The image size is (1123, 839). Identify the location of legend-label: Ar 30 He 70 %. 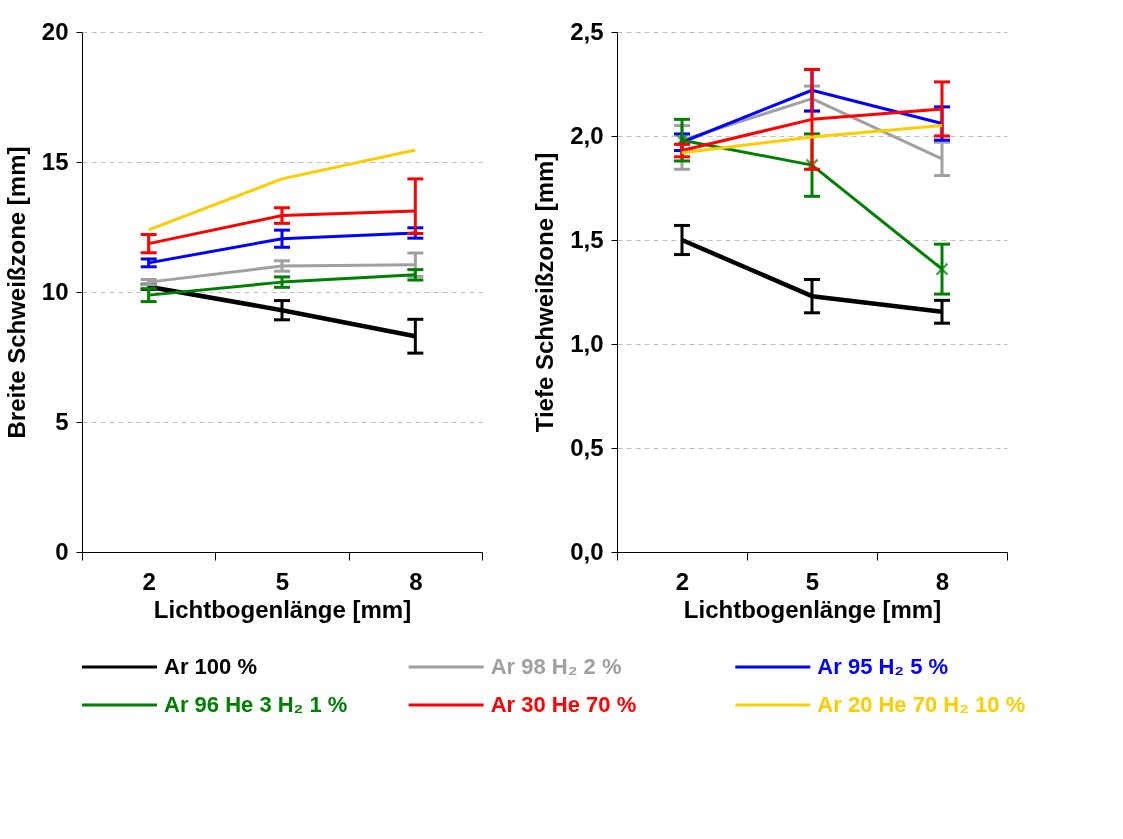
(563, 704).